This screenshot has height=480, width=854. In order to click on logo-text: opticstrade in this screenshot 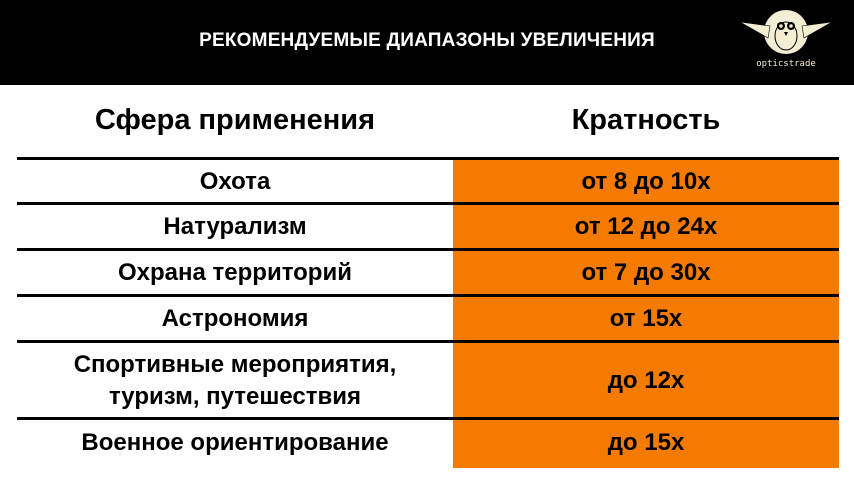, I will do `click(786, 64)`.